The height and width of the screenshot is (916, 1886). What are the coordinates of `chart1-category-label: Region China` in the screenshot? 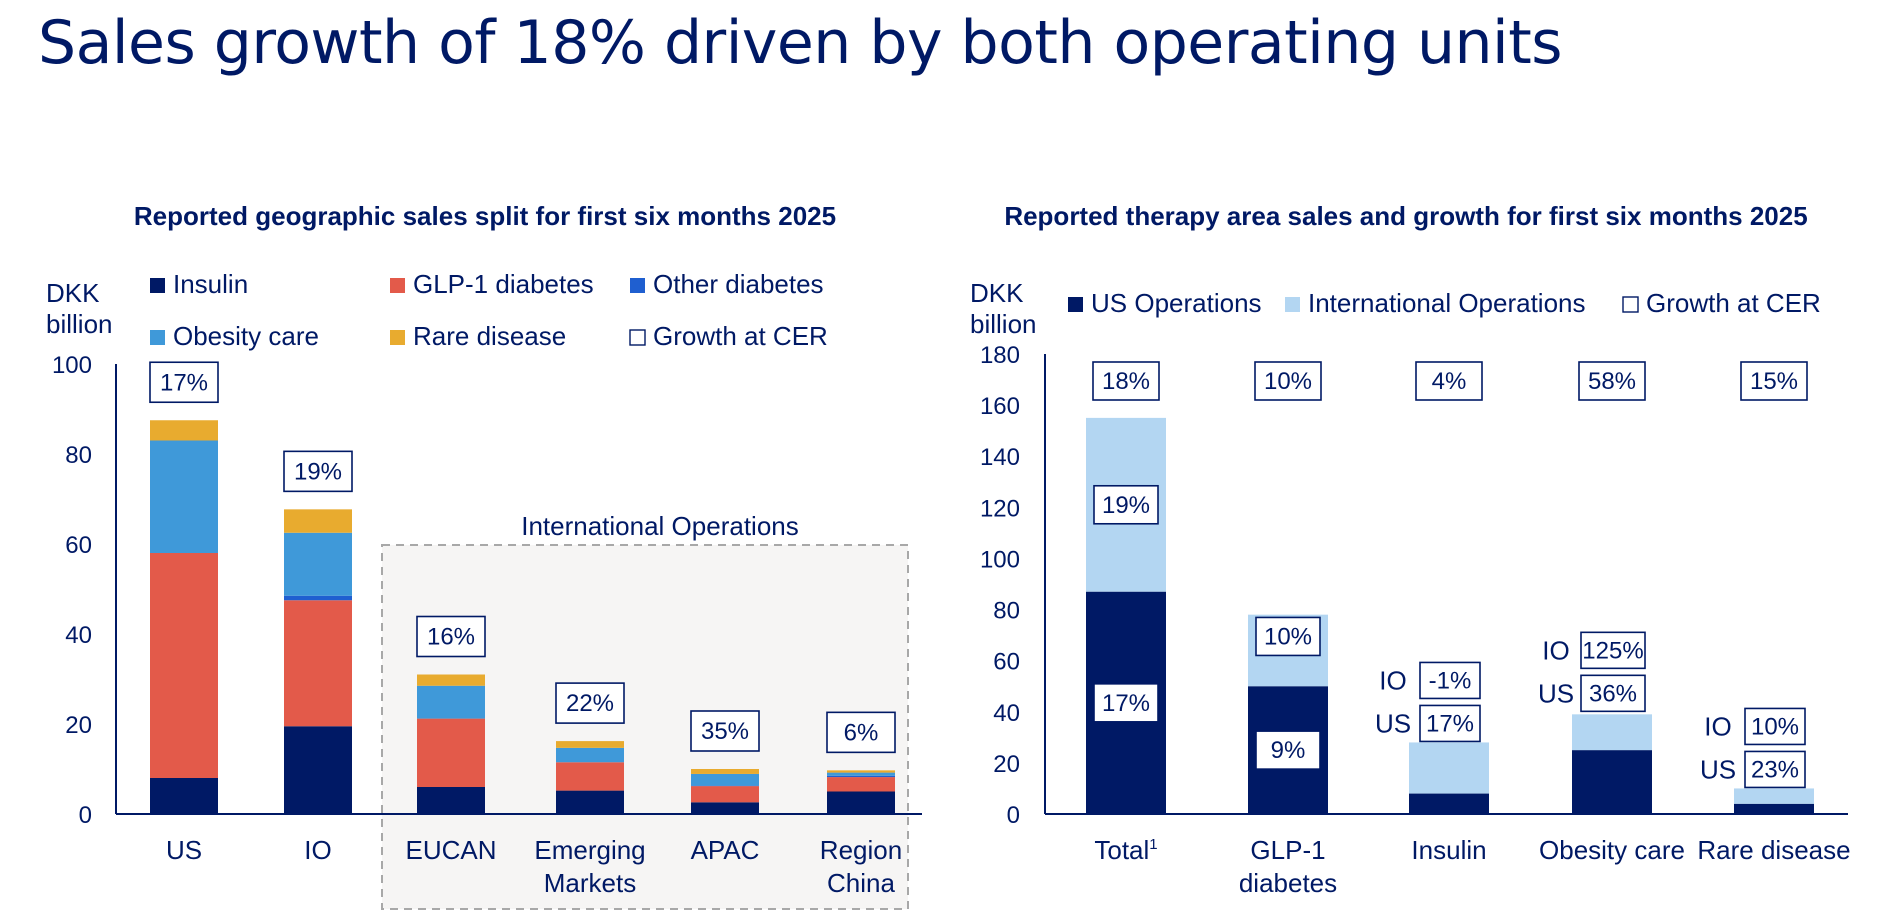 It's located at (861, 866).